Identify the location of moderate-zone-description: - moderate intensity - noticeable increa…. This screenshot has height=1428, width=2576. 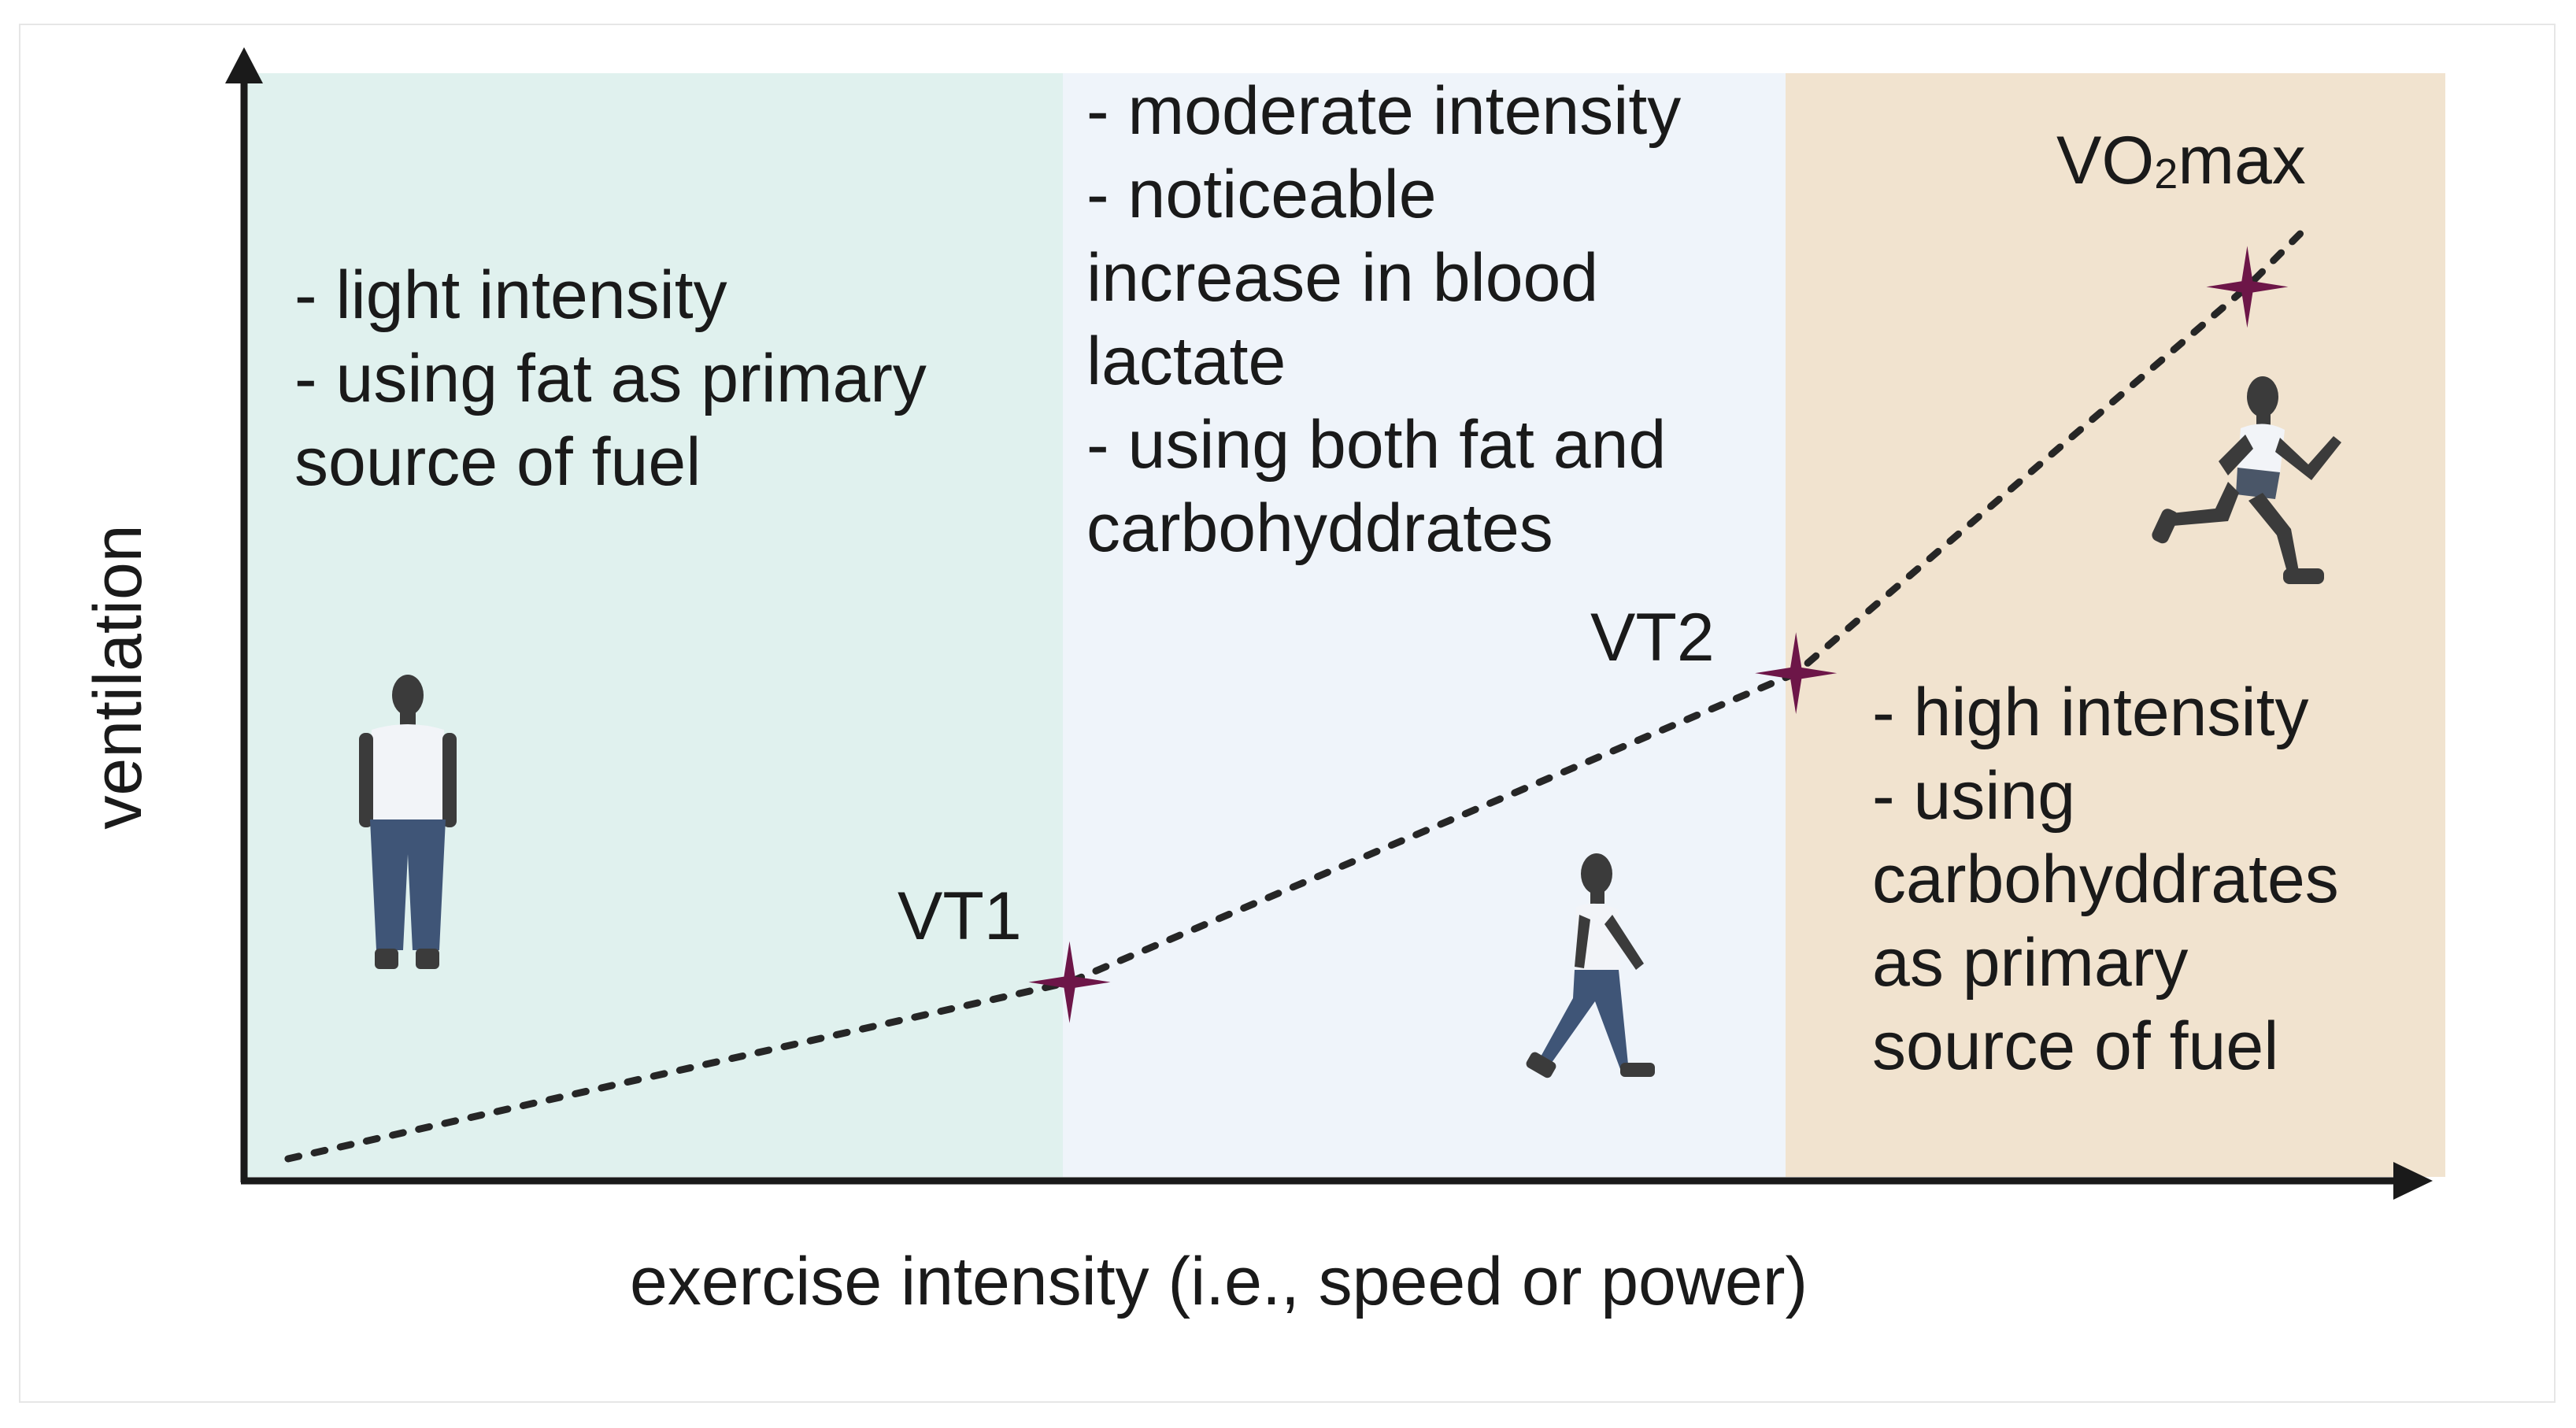
(1384, 319).